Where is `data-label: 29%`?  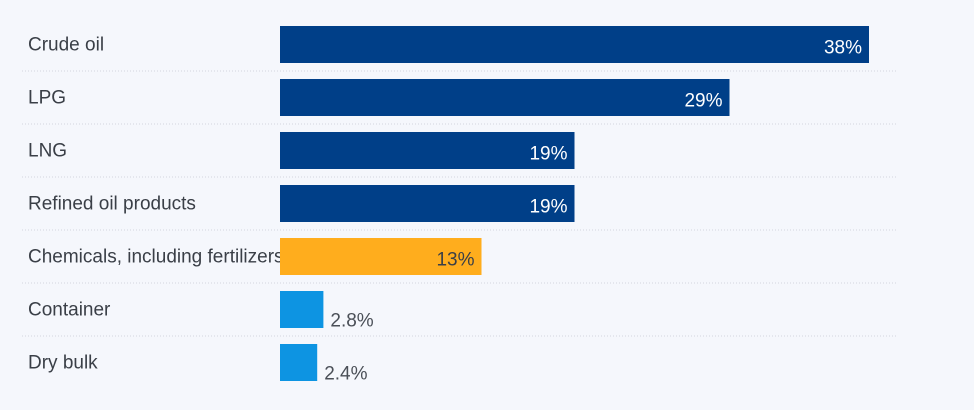 data-label: 29% is located at coordinates (703, 101).